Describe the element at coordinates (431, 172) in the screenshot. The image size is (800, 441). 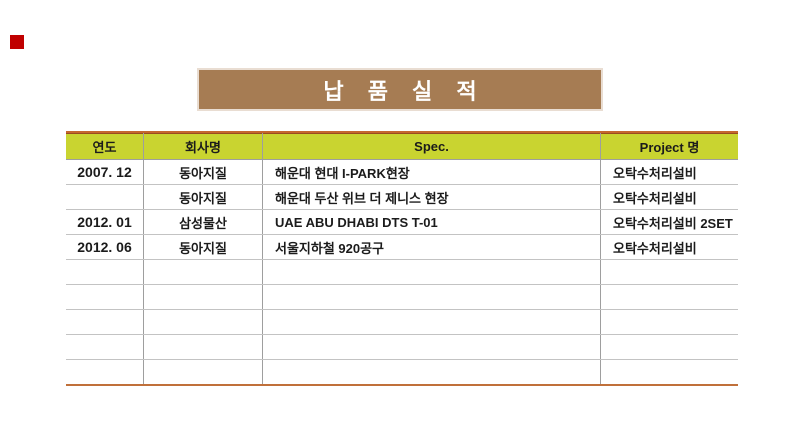
I see `cell-spec: 해운대 현대 I-PARK현장` at that location.